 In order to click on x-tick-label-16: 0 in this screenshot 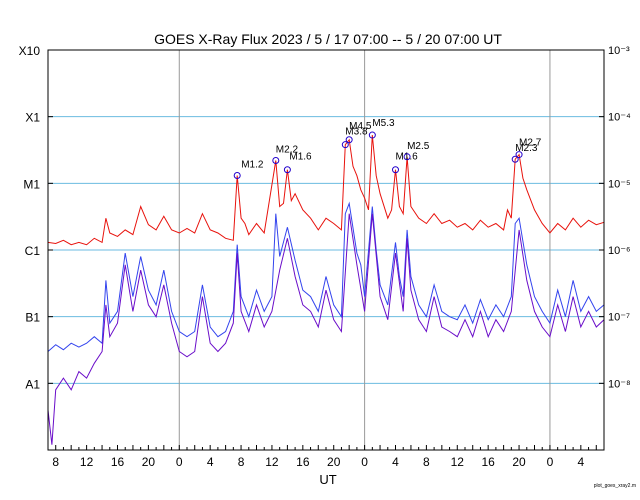, I will do `click(550, 462)`.